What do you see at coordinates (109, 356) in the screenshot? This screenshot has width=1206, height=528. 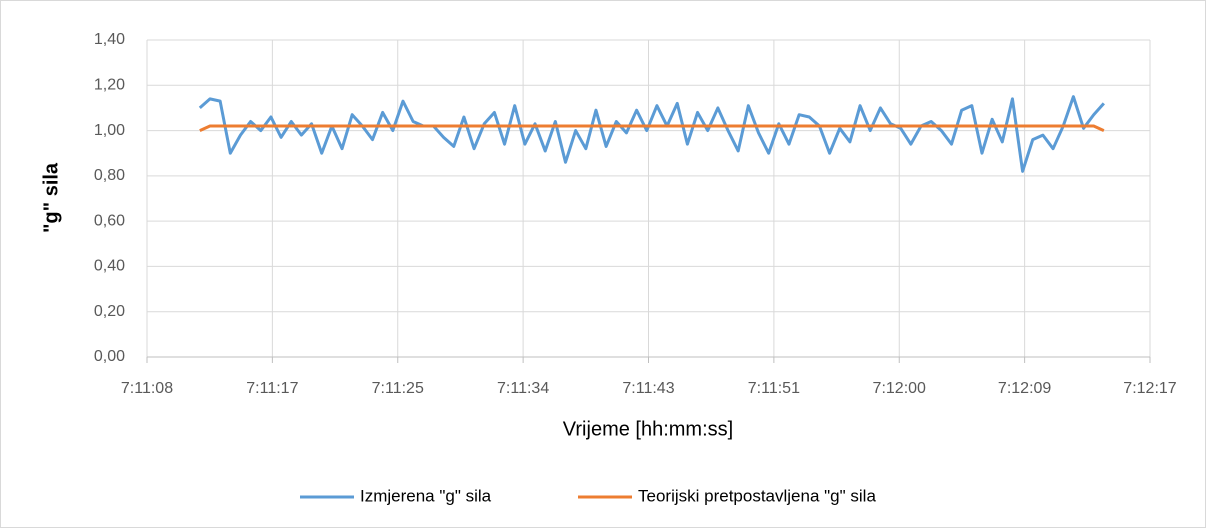 I see `y-tick-label: 0,00` at bounding box center [109, 356].